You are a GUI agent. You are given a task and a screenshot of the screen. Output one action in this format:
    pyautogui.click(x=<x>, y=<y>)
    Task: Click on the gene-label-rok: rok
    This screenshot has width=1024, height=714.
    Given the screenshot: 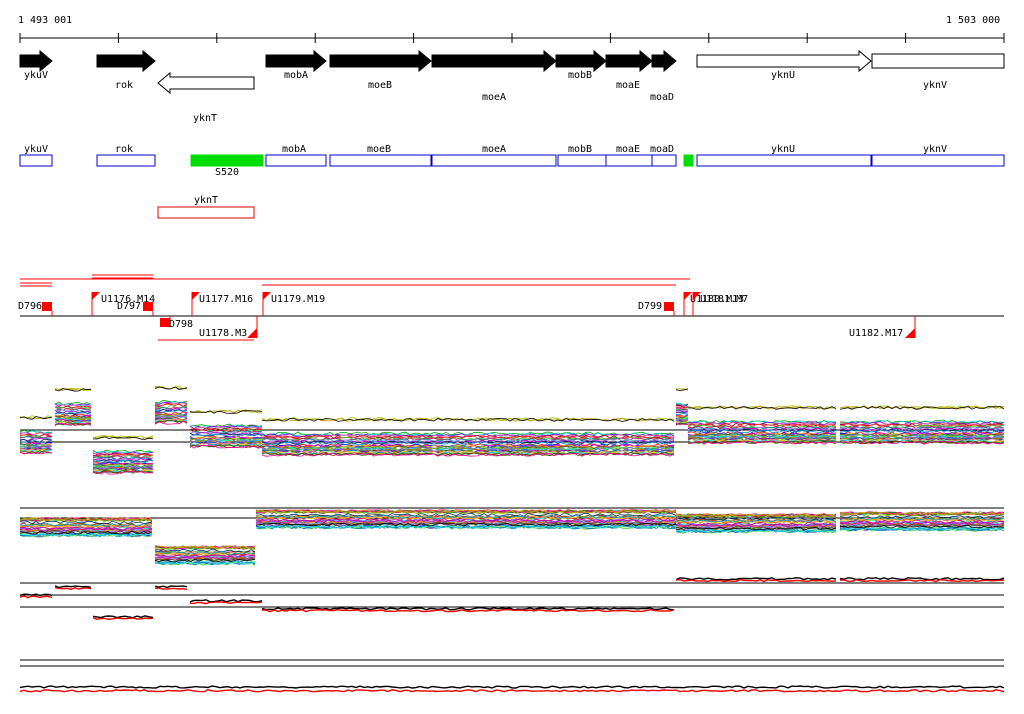 What is the action you would take?
    pyautogui.click(x=124, y=85)
    